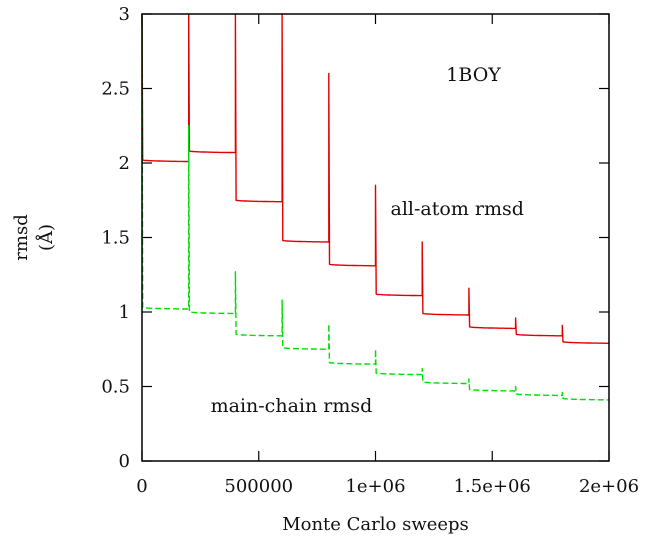 The width and height of the screenshot is (654, 537). Describe the element at coordinates (375, 486) in the screenshot. I see `x-tick-label: 1e+06` at that location.